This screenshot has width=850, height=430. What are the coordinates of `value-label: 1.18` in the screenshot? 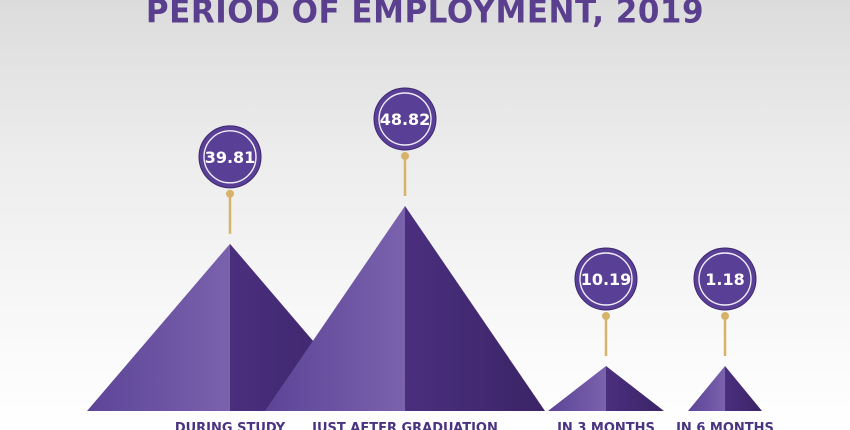 It's located at (724, 279).